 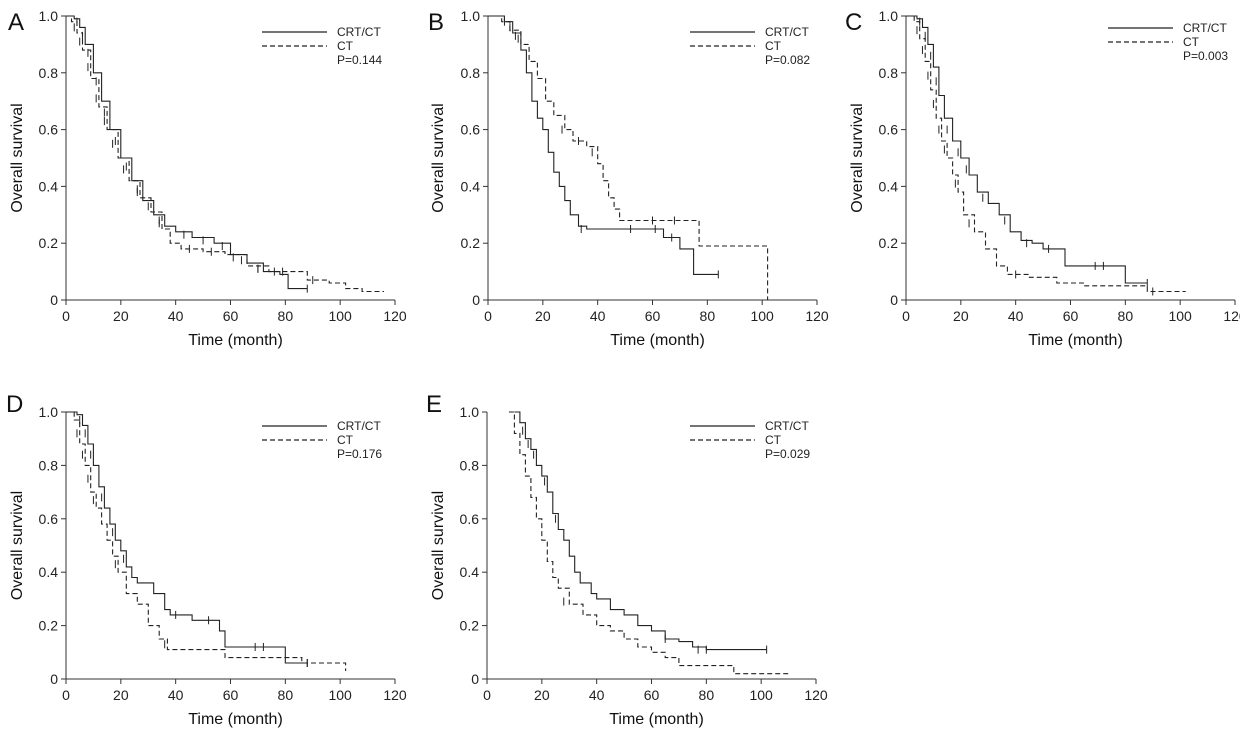 What do you see at coordinates (16, 22) in the screenshot?
I see `panel-label: A` at bounding box center [16, 22].